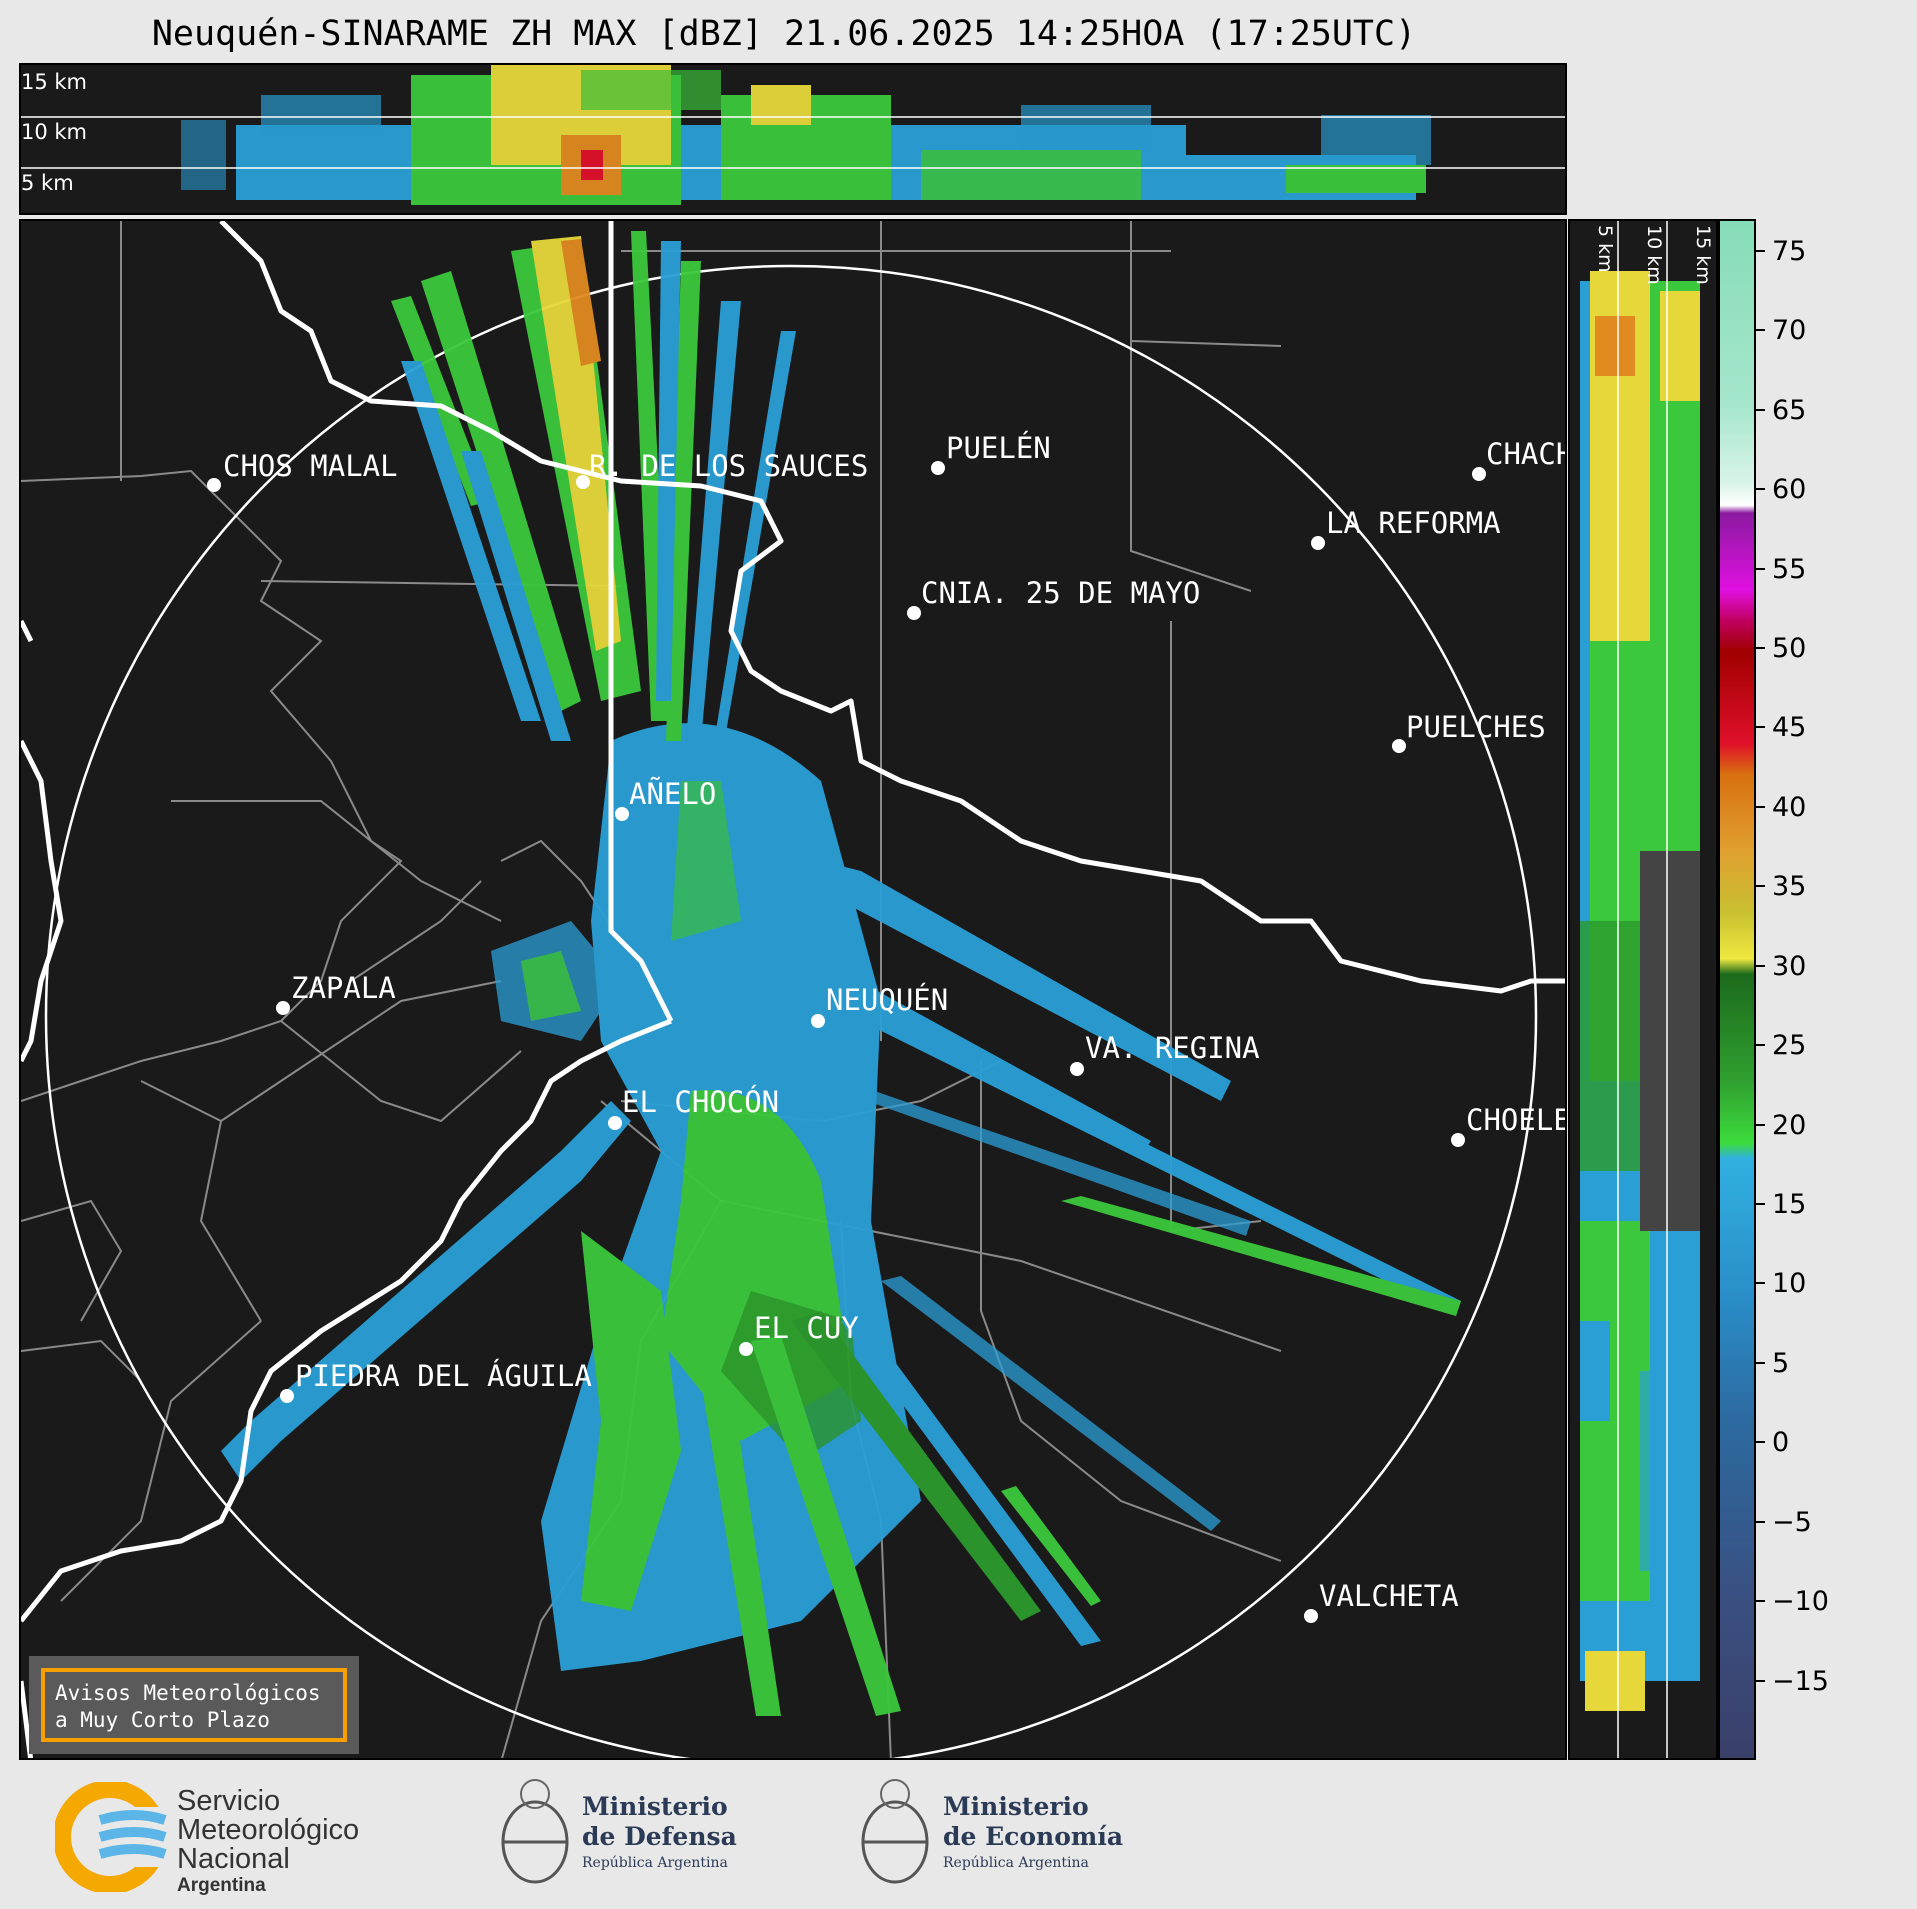 This screenshot has height=1909, width=1917. Describe the element at coordinates (1016, 1806) in the screenshot. I see `economia-line1: Ministerio` at that location.